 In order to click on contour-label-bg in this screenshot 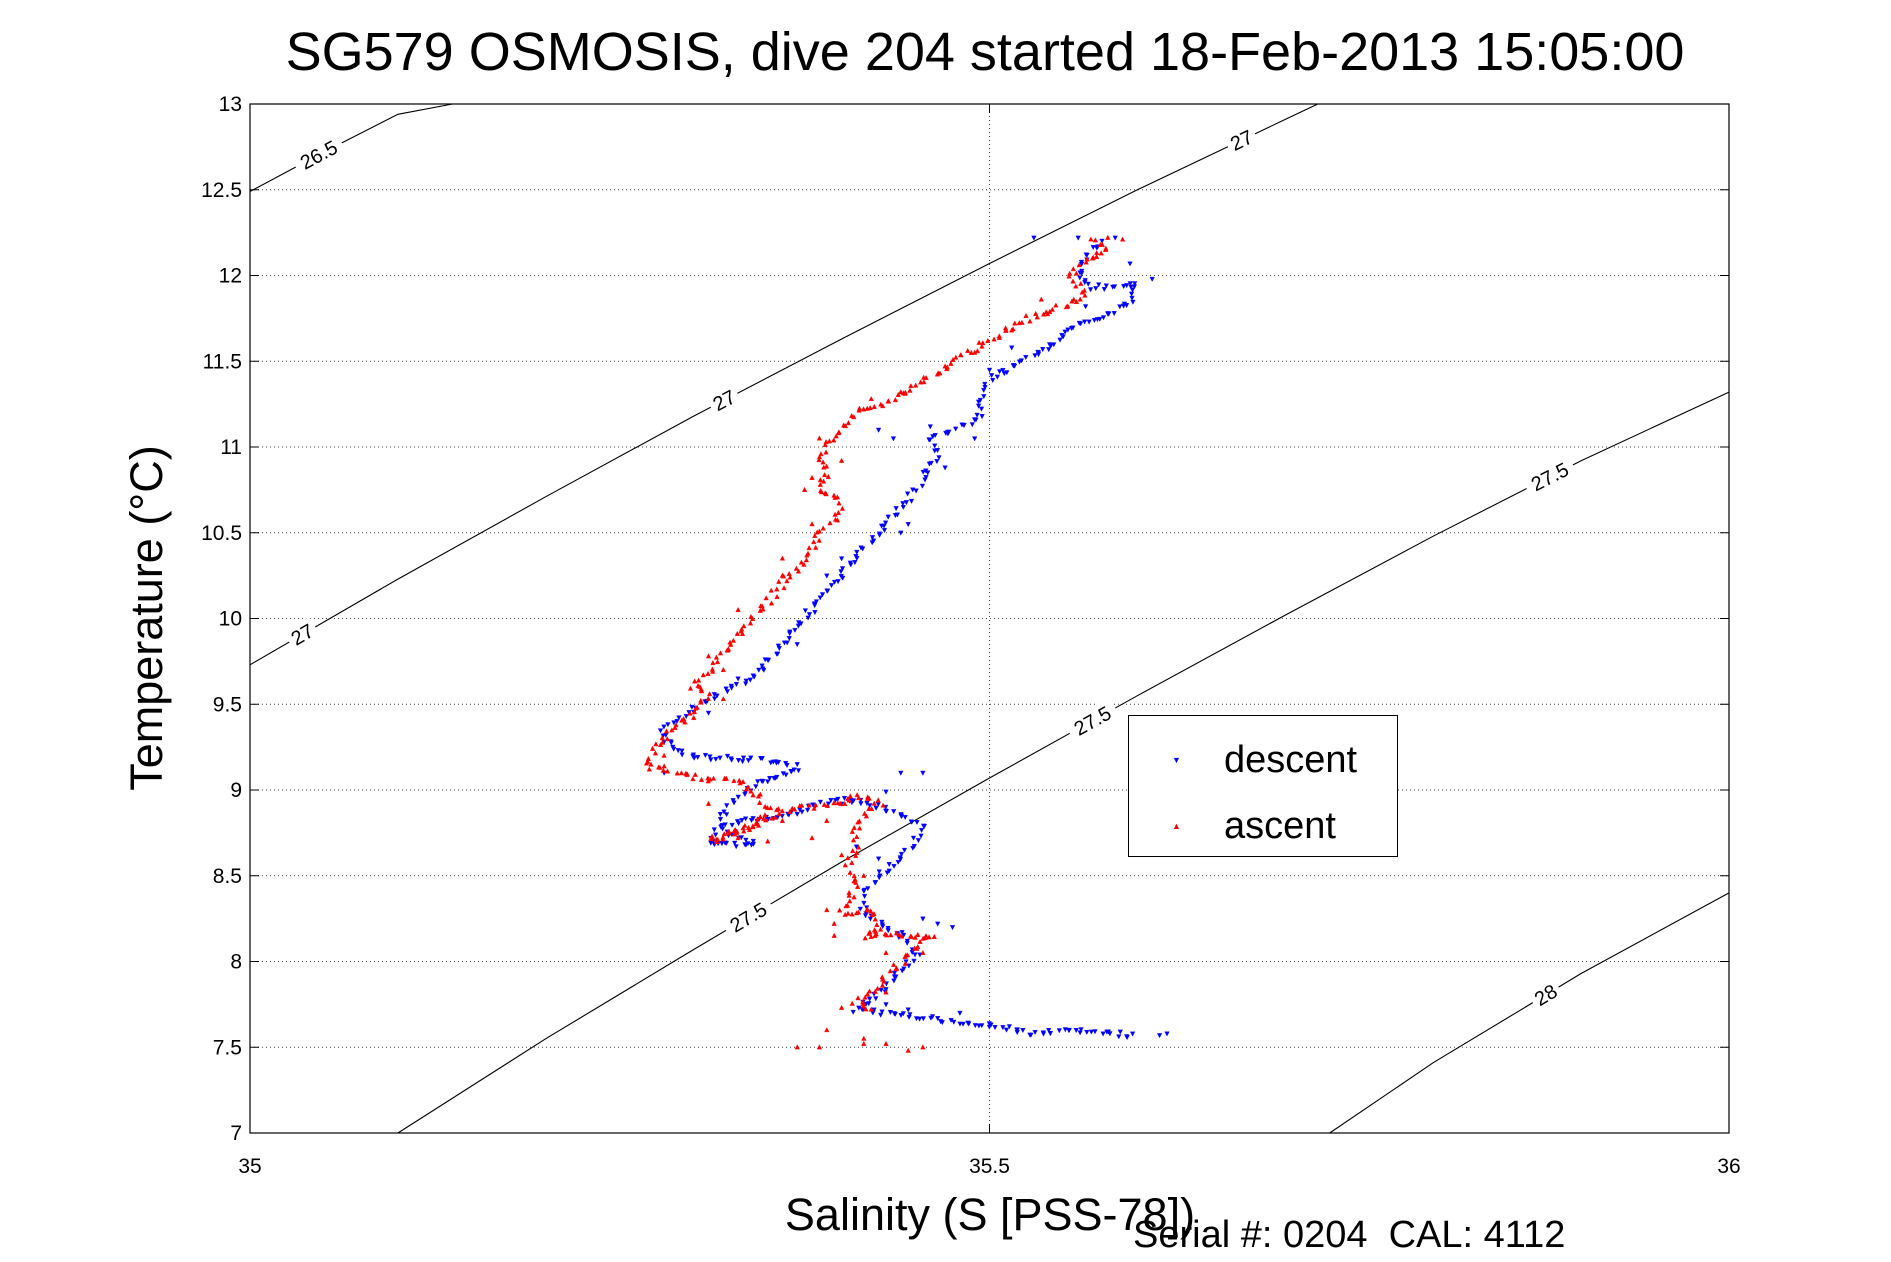, I will do `click(302, 634)`.